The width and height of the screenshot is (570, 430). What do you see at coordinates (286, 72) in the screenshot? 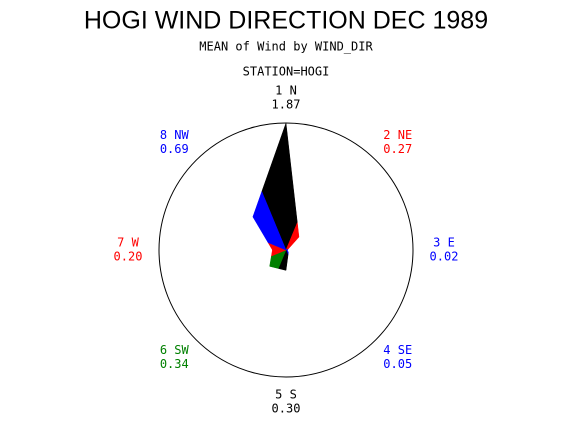
I see `by-label: STATION=HOGI` at bounding box center [286, 72].